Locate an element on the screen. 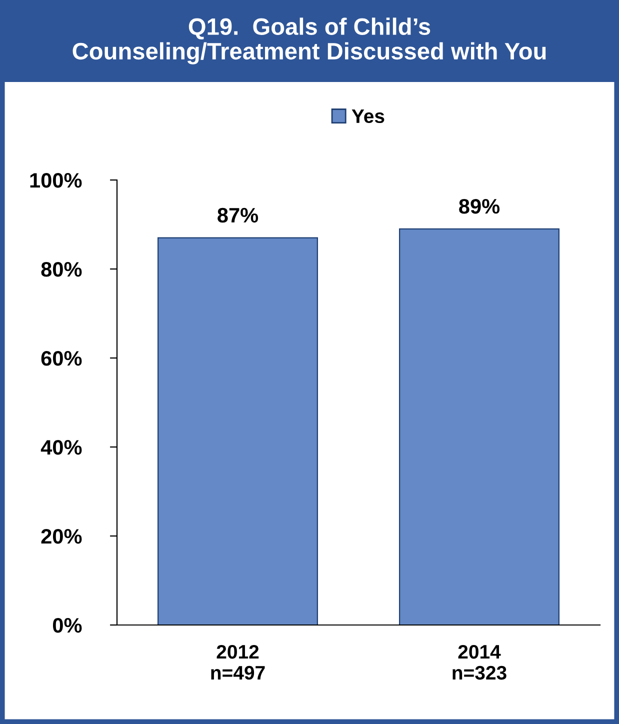  x-tick-label: 2012 n=497 is located at coordinates (238, 662).